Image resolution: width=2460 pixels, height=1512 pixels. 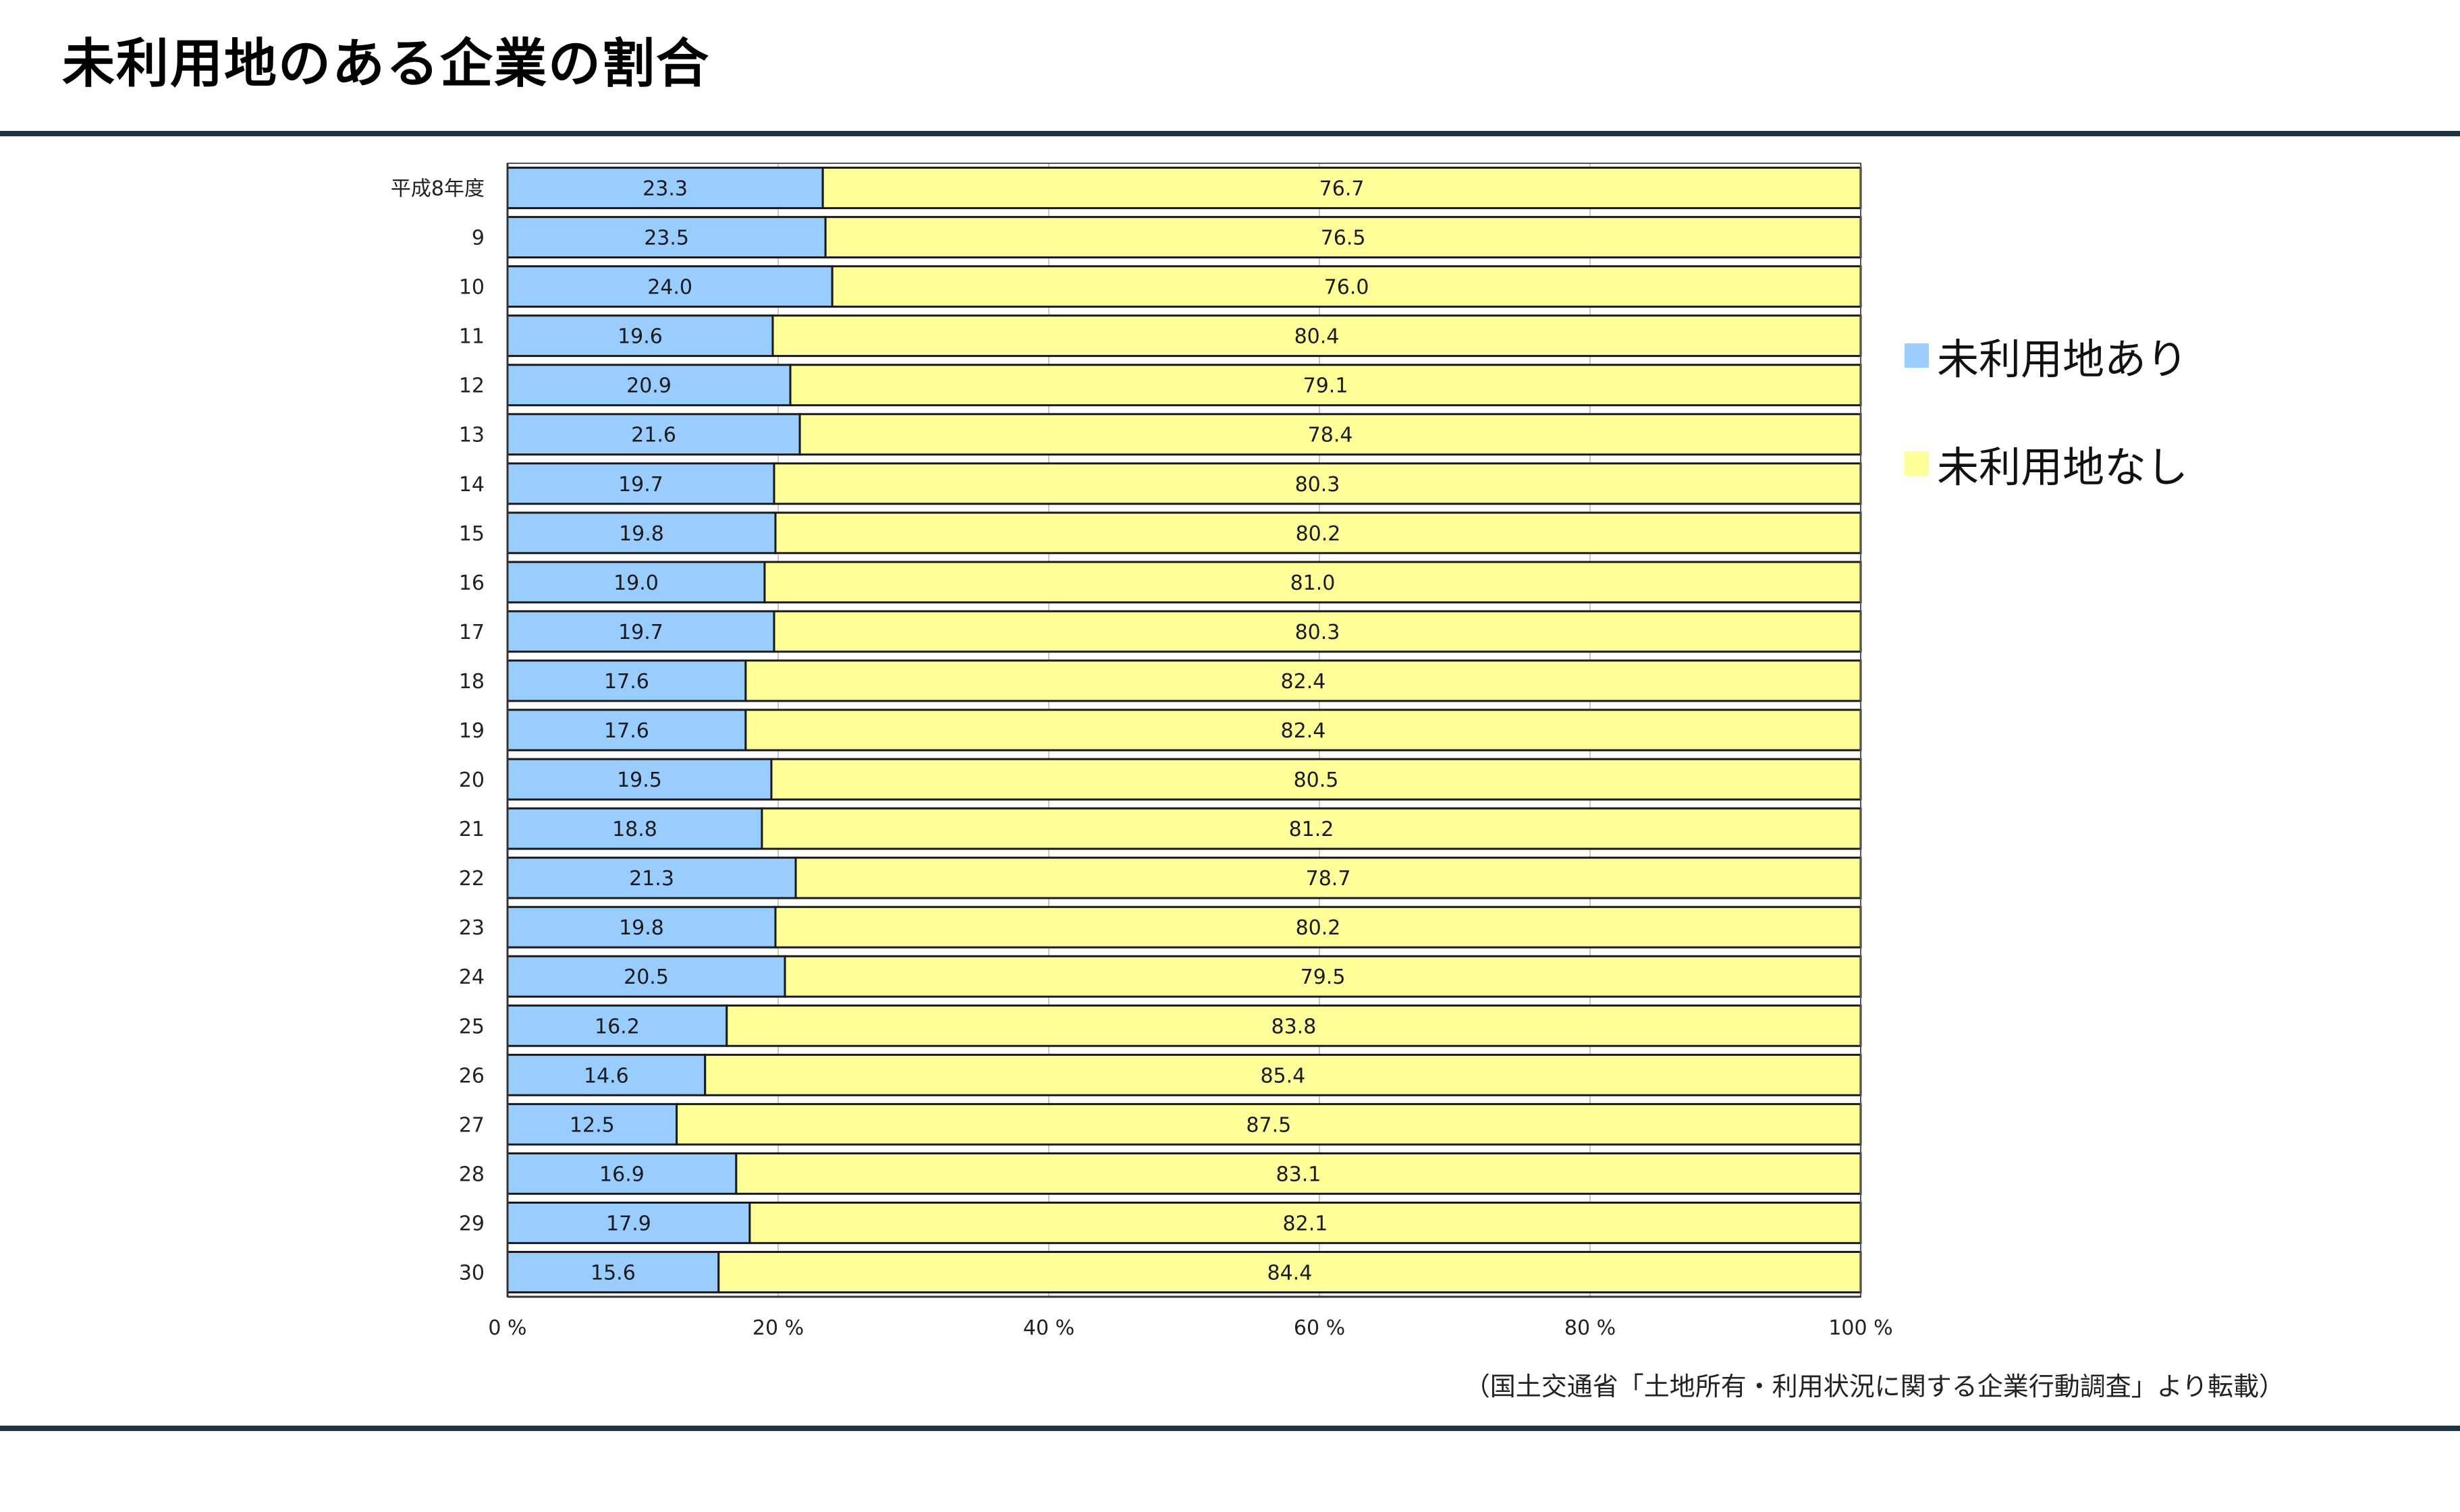 I want to click on category-label: 24, so click(x=472, y=977).